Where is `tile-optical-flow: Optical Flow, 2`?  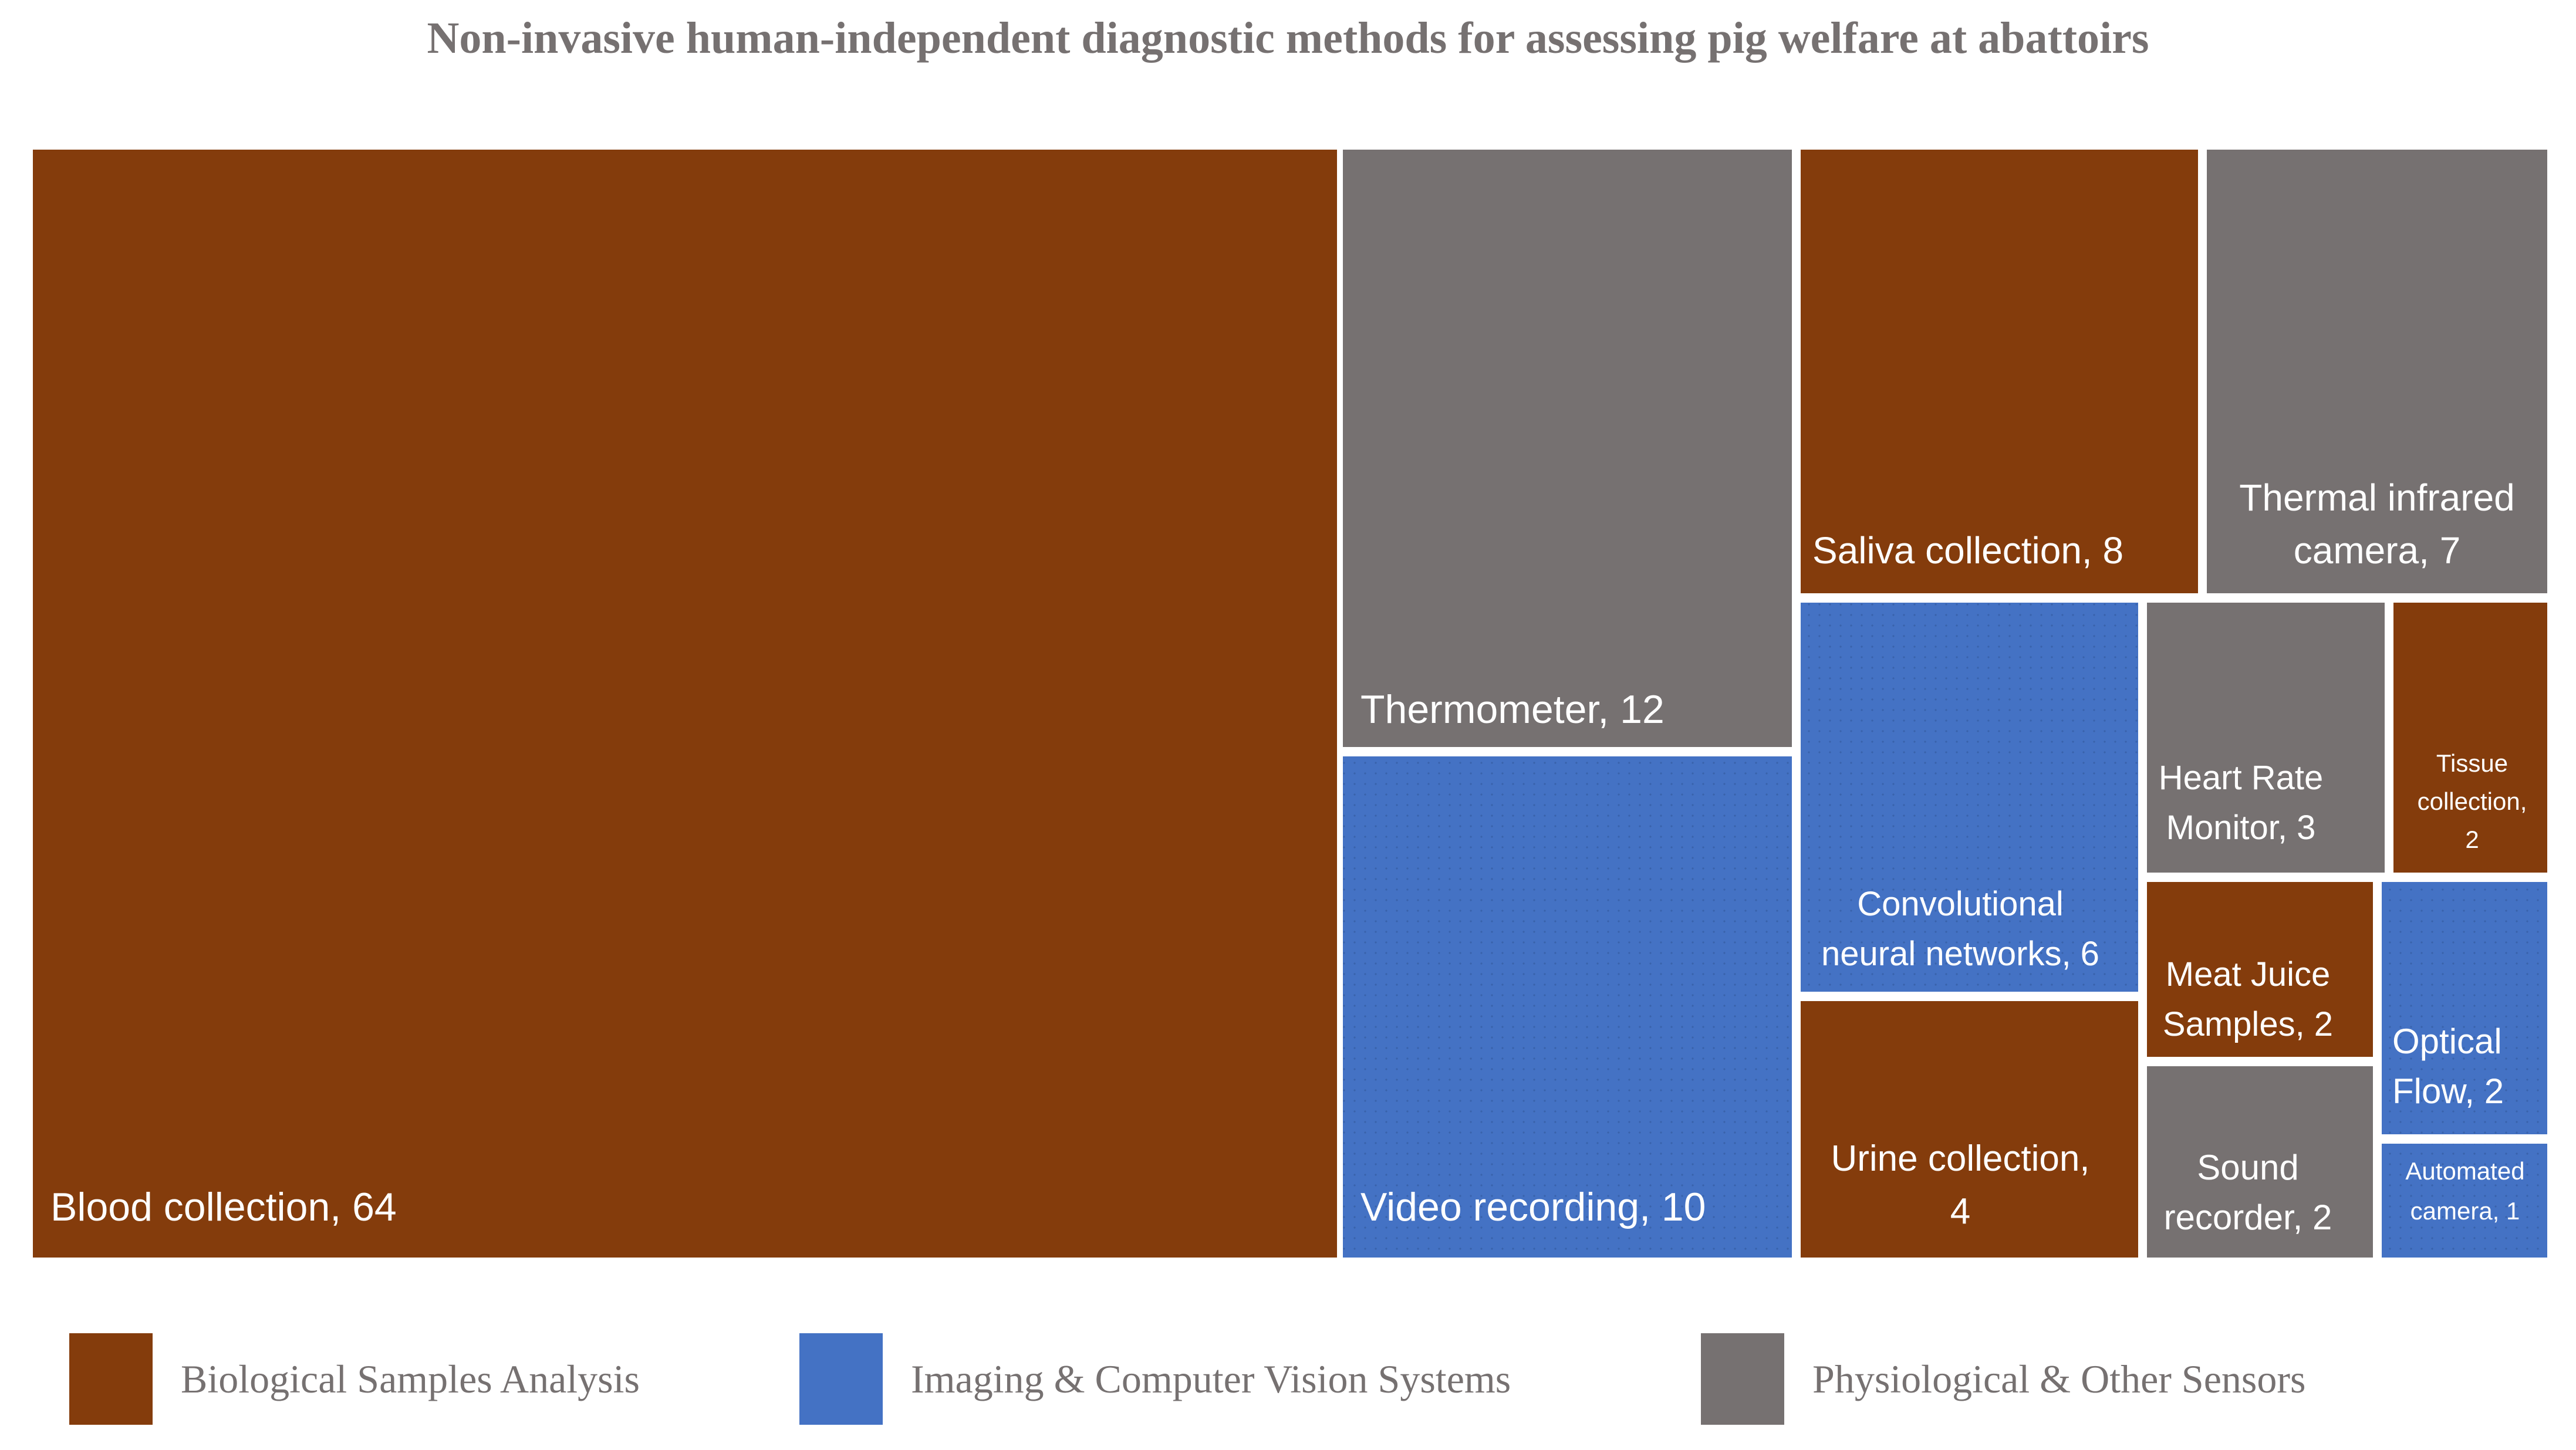
tile-optical-flow: Optical Flow, 2 is located at coordinates (2464, 1008).